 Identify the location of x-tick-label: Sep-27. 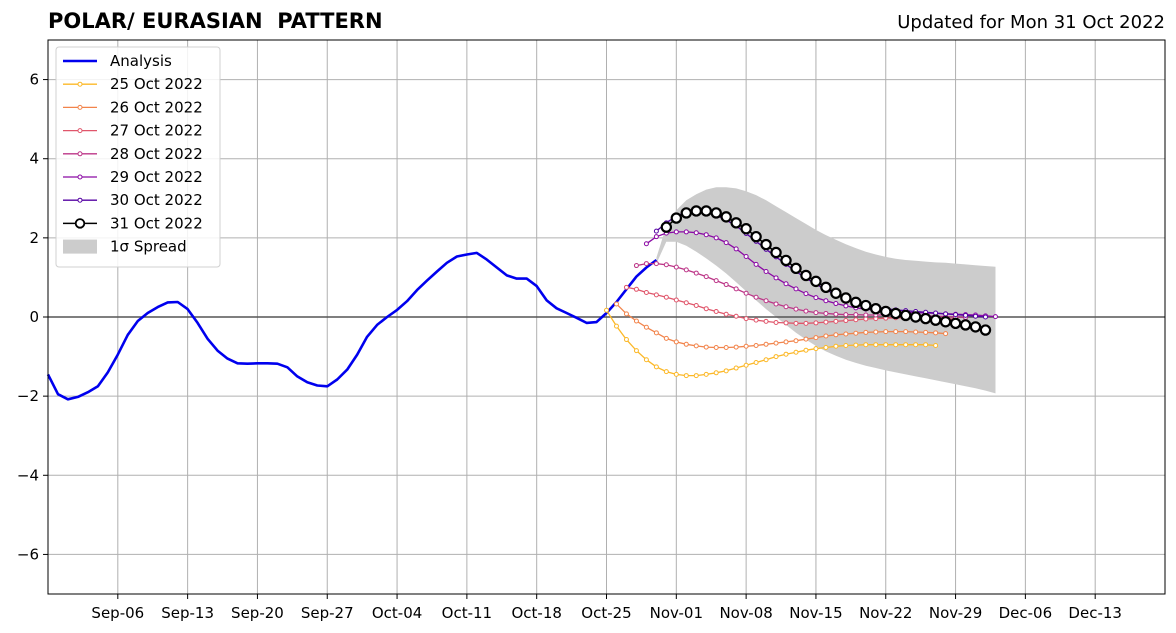
(327, 613).